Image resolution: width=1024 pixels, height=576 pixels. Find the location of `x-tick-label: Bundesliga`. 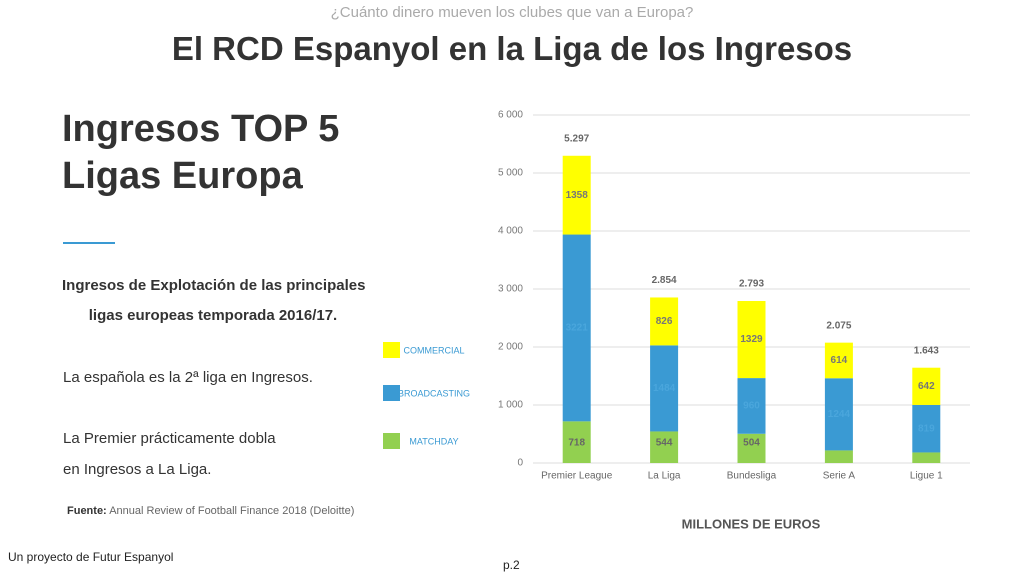

x-tick-label: Bundesliga is located at coordinates (752, 476).